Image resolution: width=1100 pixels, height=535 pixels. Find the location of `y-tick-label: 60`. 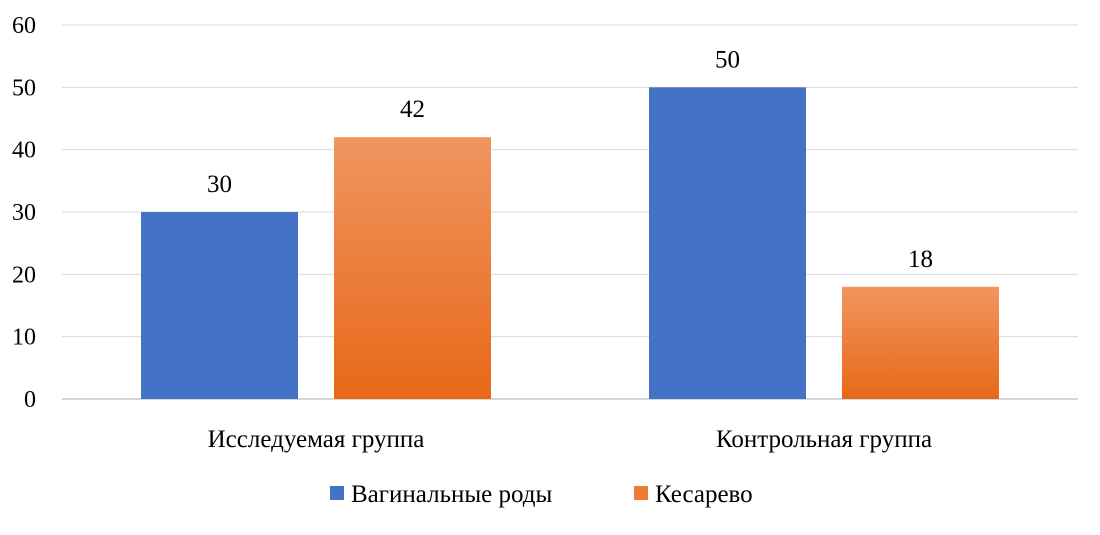

y-tick-label: 60 is located at coordinates (24, 26).